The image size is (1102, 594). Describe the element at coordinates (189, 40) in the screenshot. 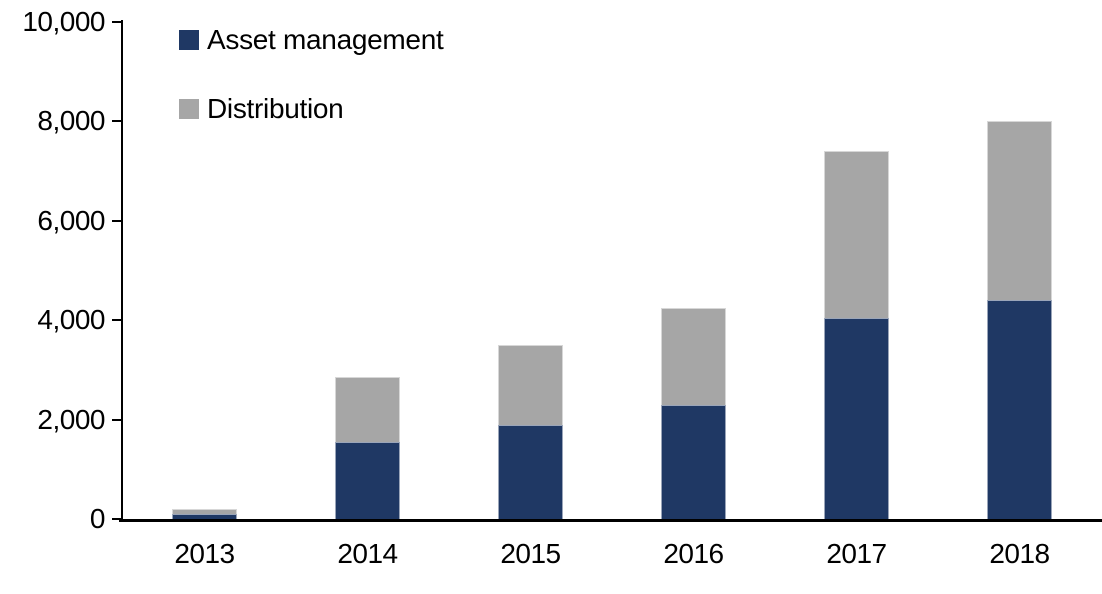

I see `legend-swatch-asset-management-icon` at that location.